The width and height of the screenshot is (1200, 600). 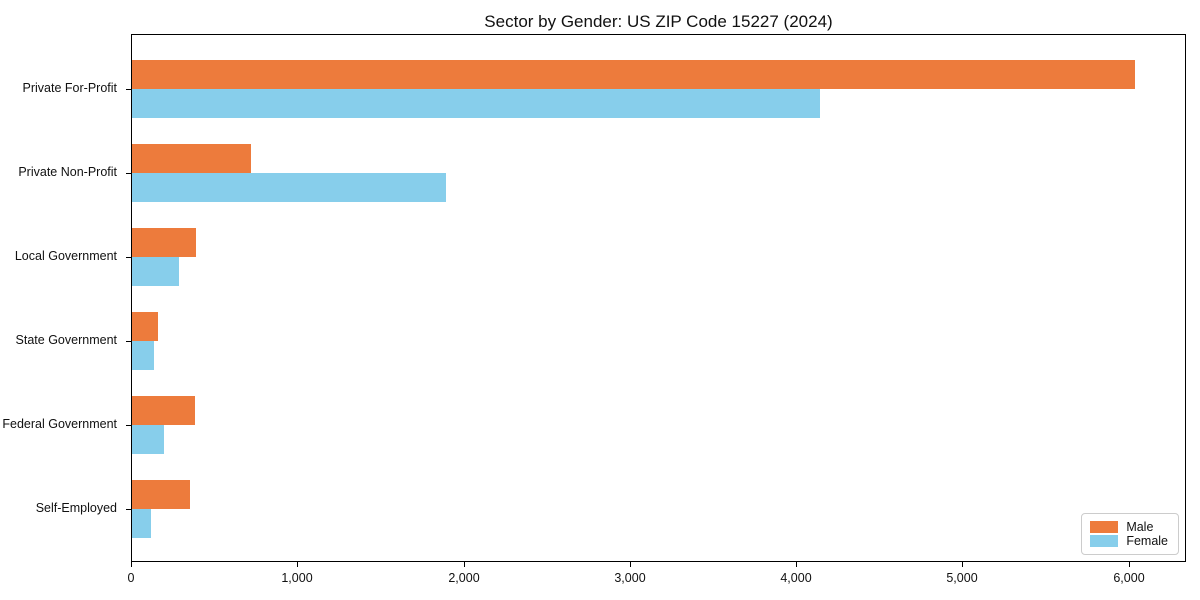 I want to click on y-tick-local-government, so click(x=128, y=257).